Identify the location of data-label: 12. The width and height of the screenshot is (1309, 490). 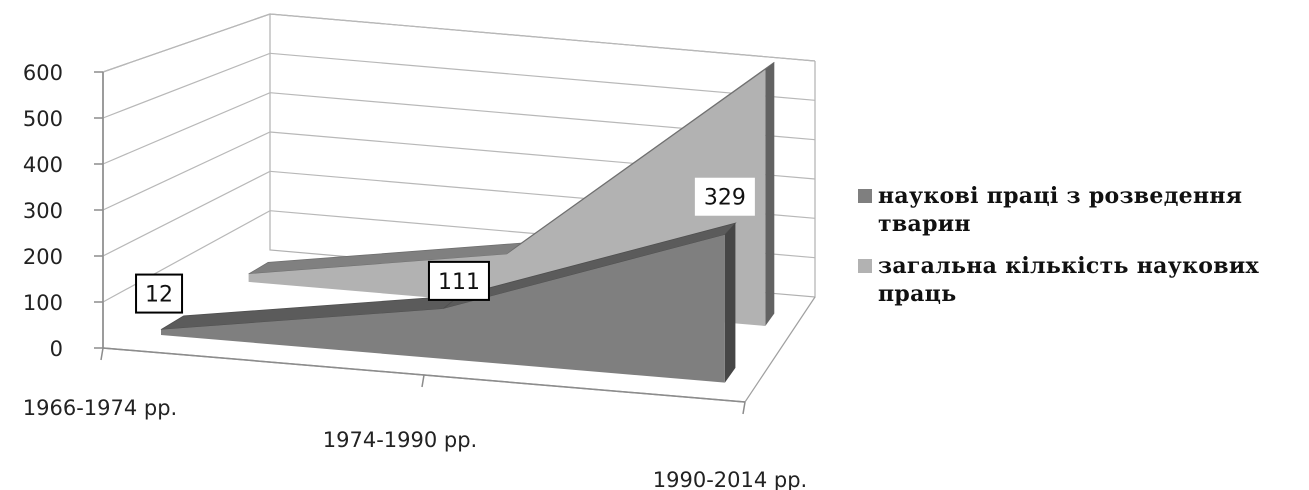
(159, 295).